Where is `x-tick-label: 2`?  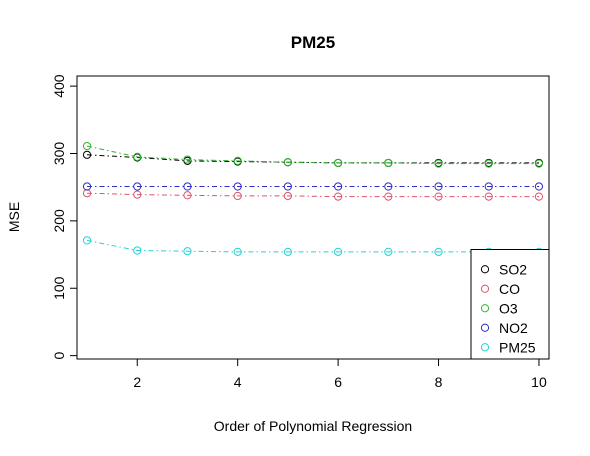
x-tick-label: 2 is located at coordinates (137, 382).